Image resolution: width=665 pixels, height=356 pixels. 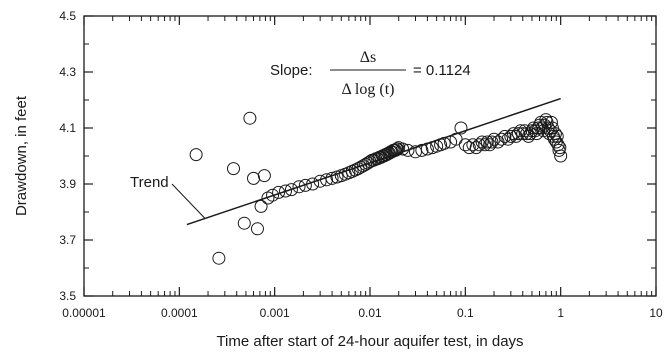 I want to click on trend-leader-line, so click(x=188, y=201).